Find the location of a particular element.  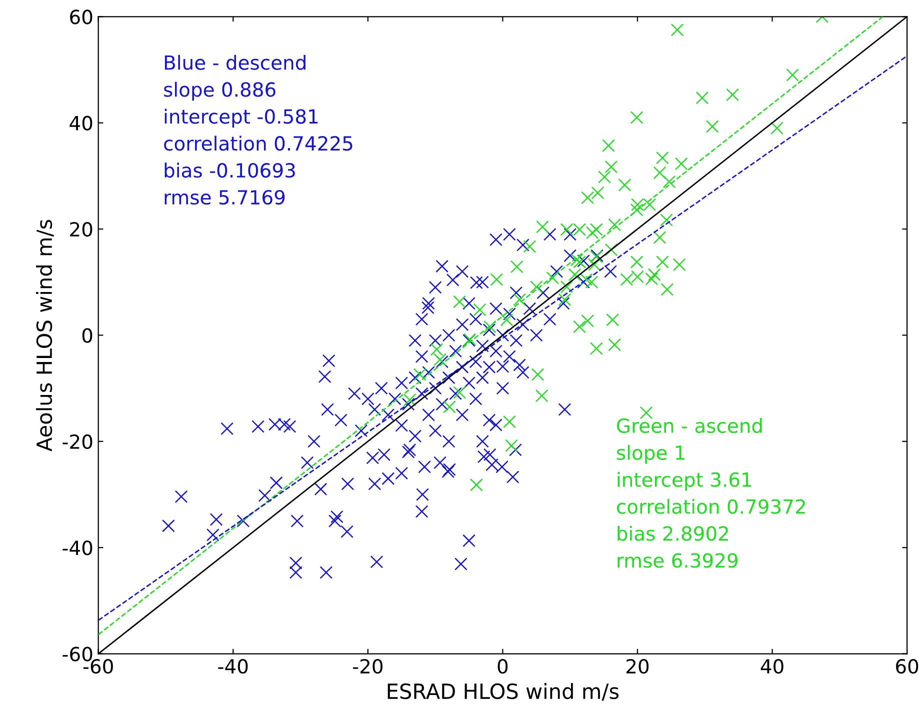

x-tick-label: -20 is located at coordinates (367, 666).